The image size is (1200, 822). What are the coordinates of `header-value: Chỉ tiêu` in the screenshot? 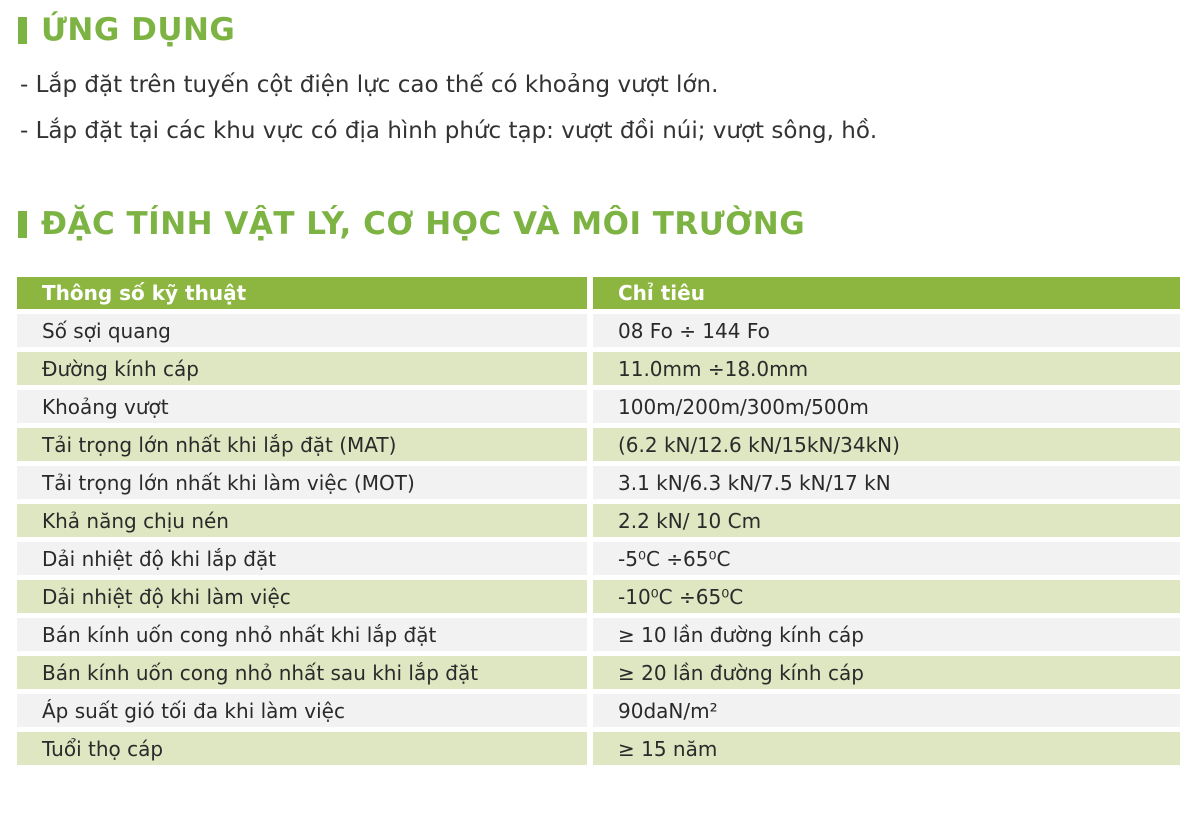 It's located at (886, 293).